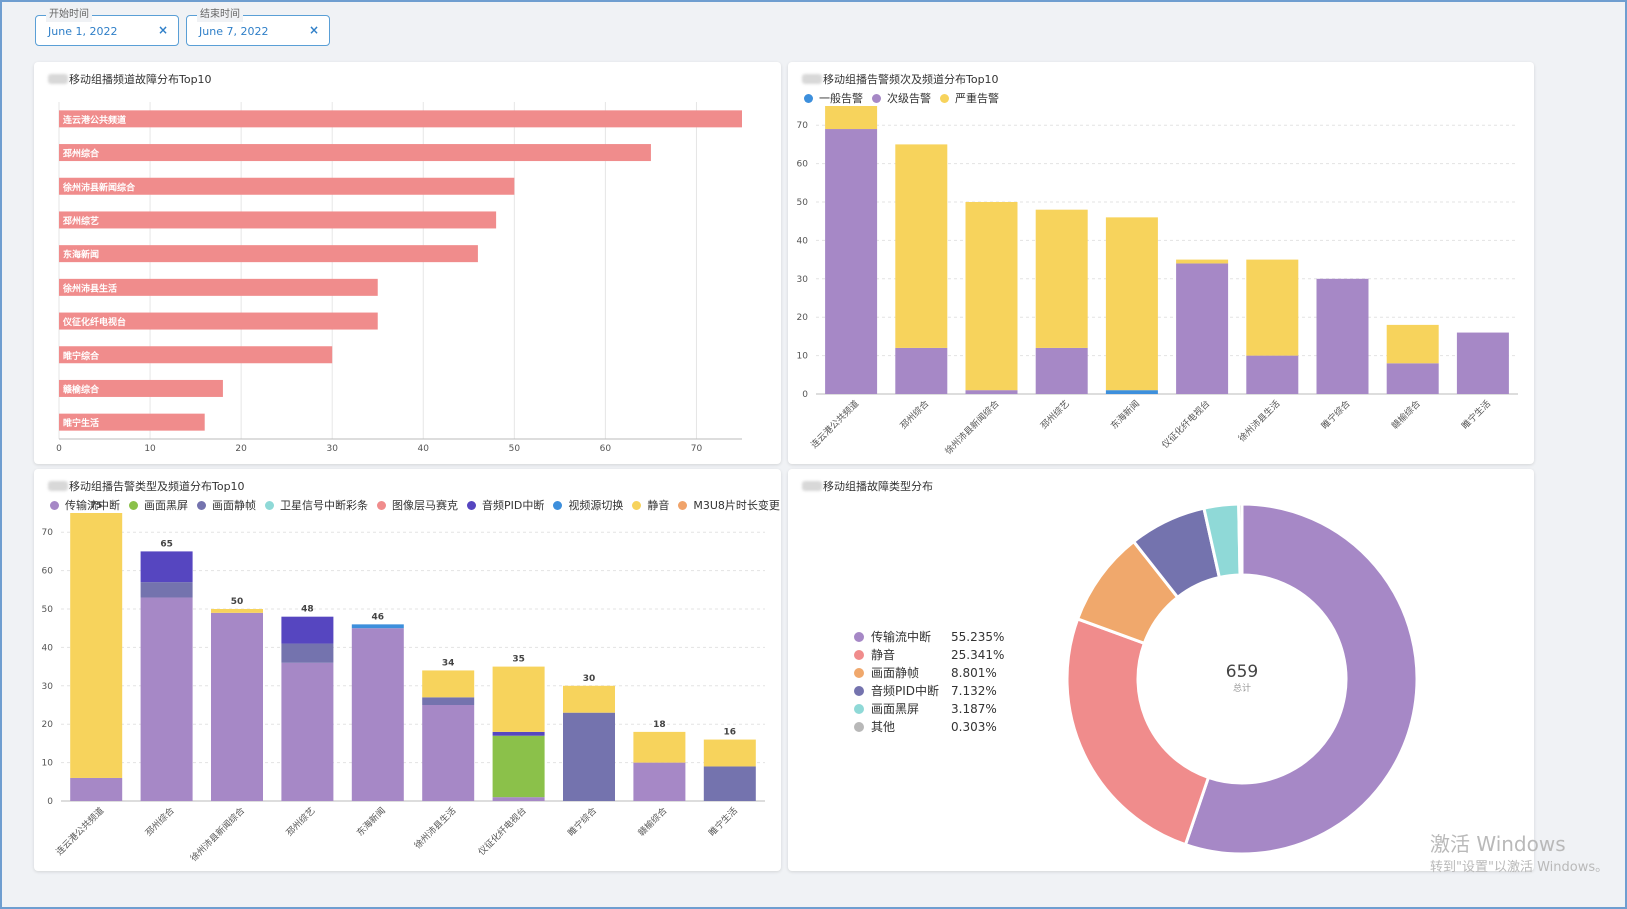 Image resolution: width=1627 pixels, height=909 pixels. Describe the element at coordinates (929, 727) in the screenshot. I see `fault-type-legend-item: 其他 0.303%` at that location.